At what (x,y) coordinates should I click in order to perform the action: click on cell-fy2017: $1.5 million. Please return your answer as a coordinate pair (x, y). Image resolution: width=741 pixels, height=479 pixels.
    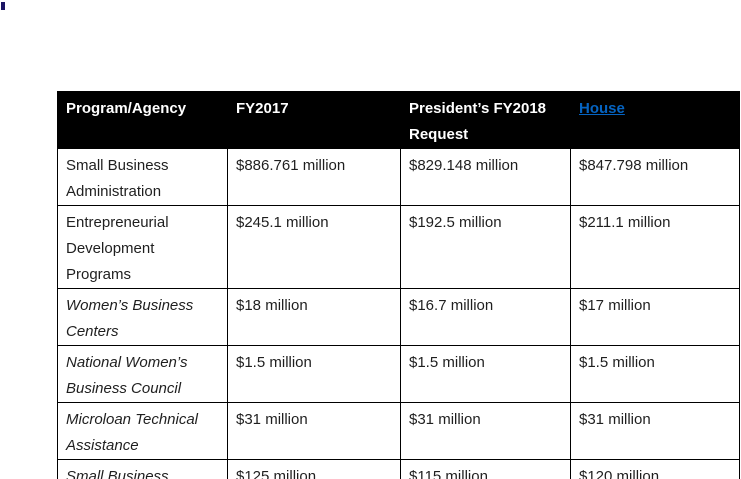
    Looking at the image, I should click on (314, 374).